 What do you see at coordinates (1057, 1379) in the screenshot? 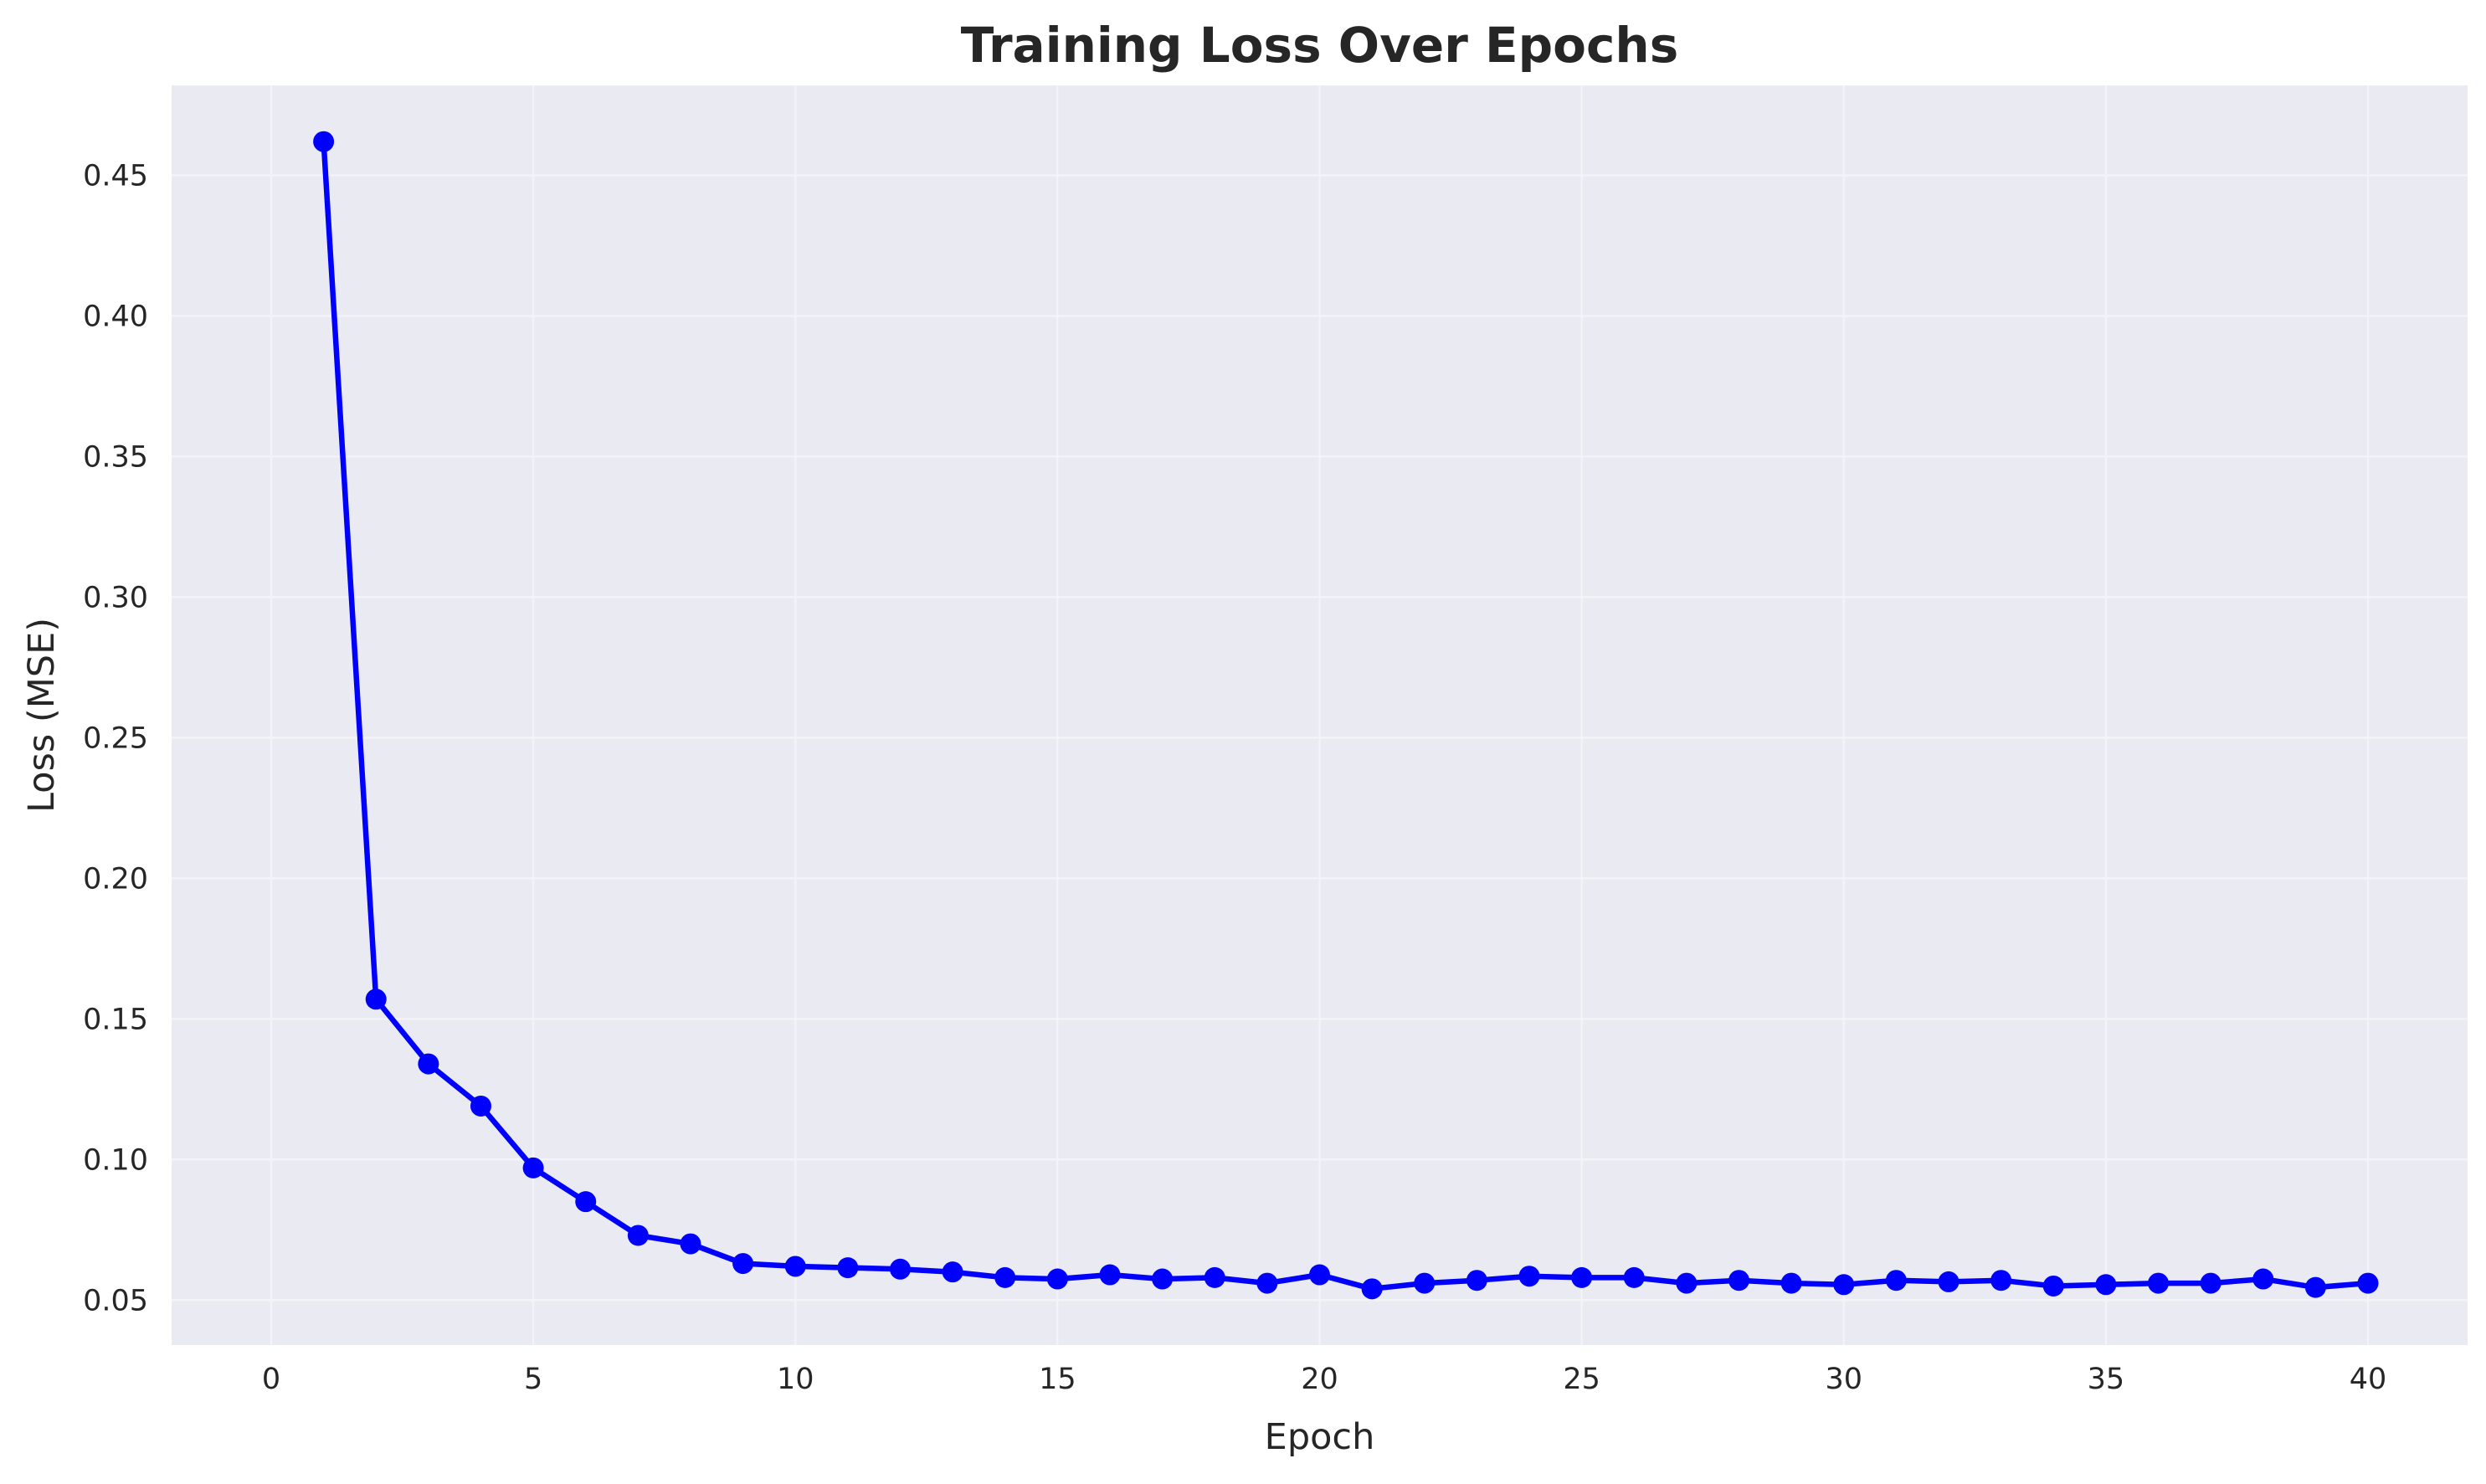
I see `x-tick-label: 15` at bounding box center [1057, 1379].